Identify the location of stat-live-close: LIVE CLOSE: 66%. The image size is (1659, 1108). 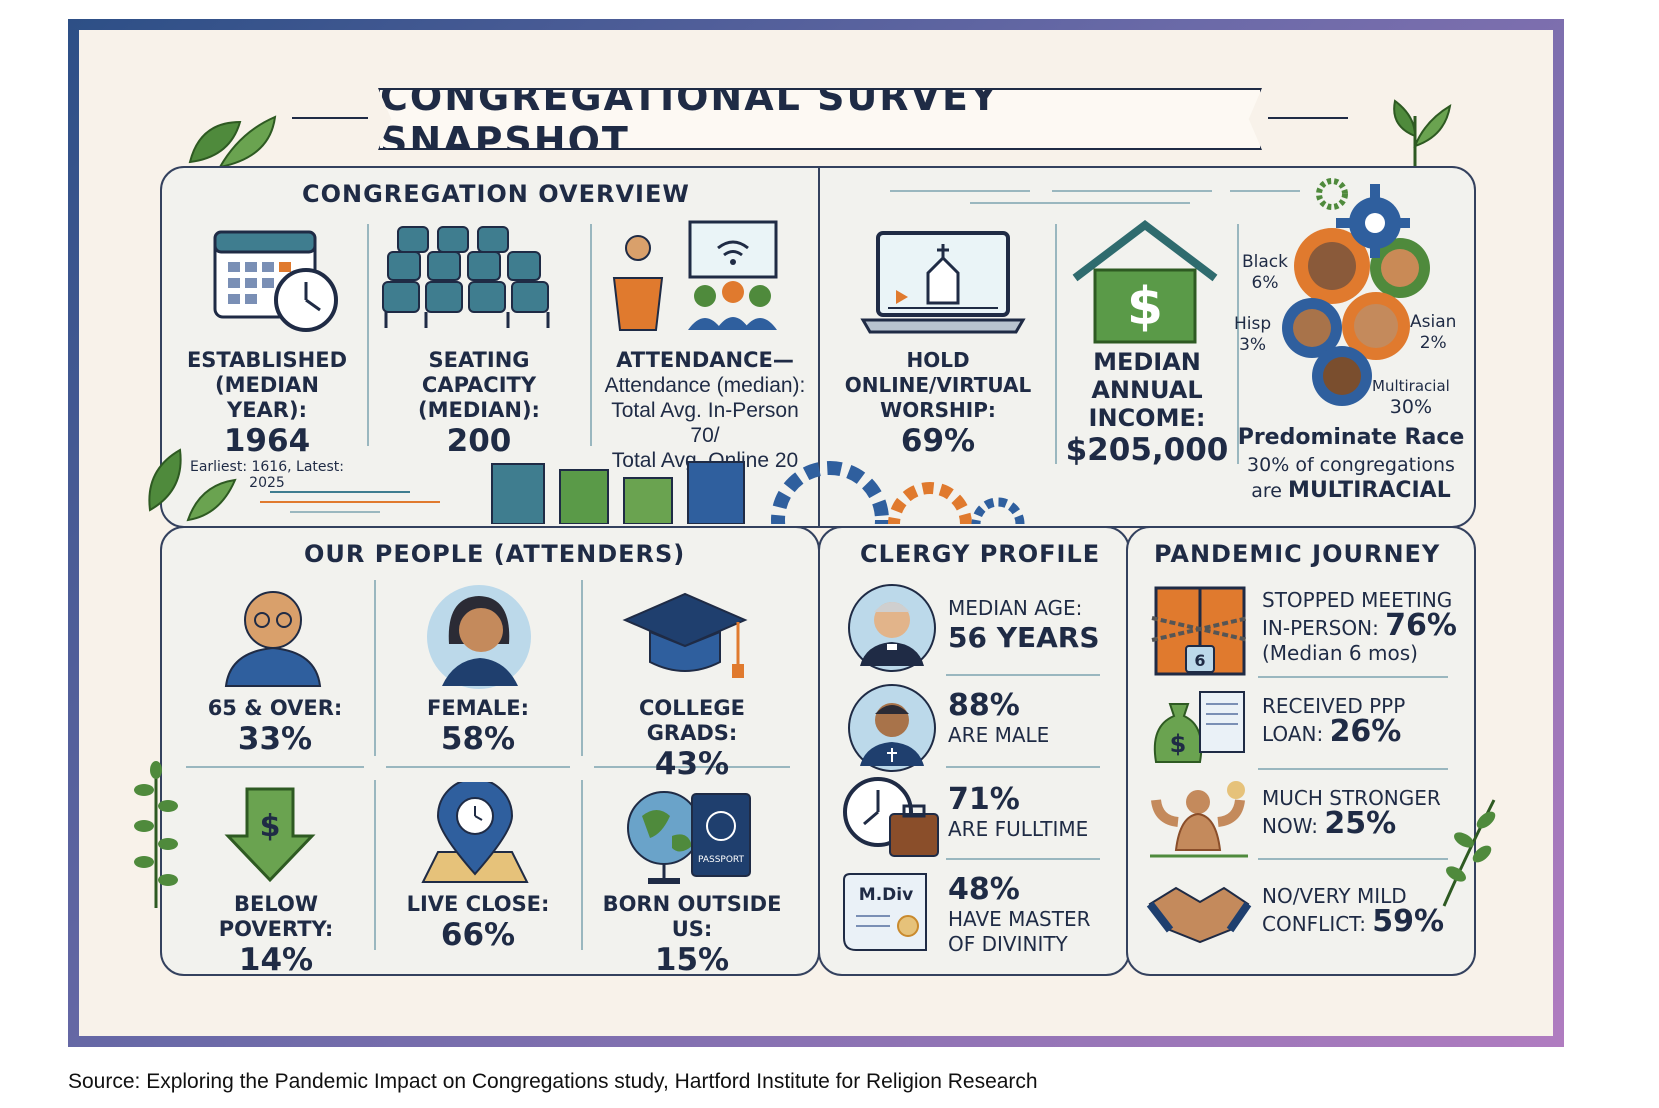
(478, 922).